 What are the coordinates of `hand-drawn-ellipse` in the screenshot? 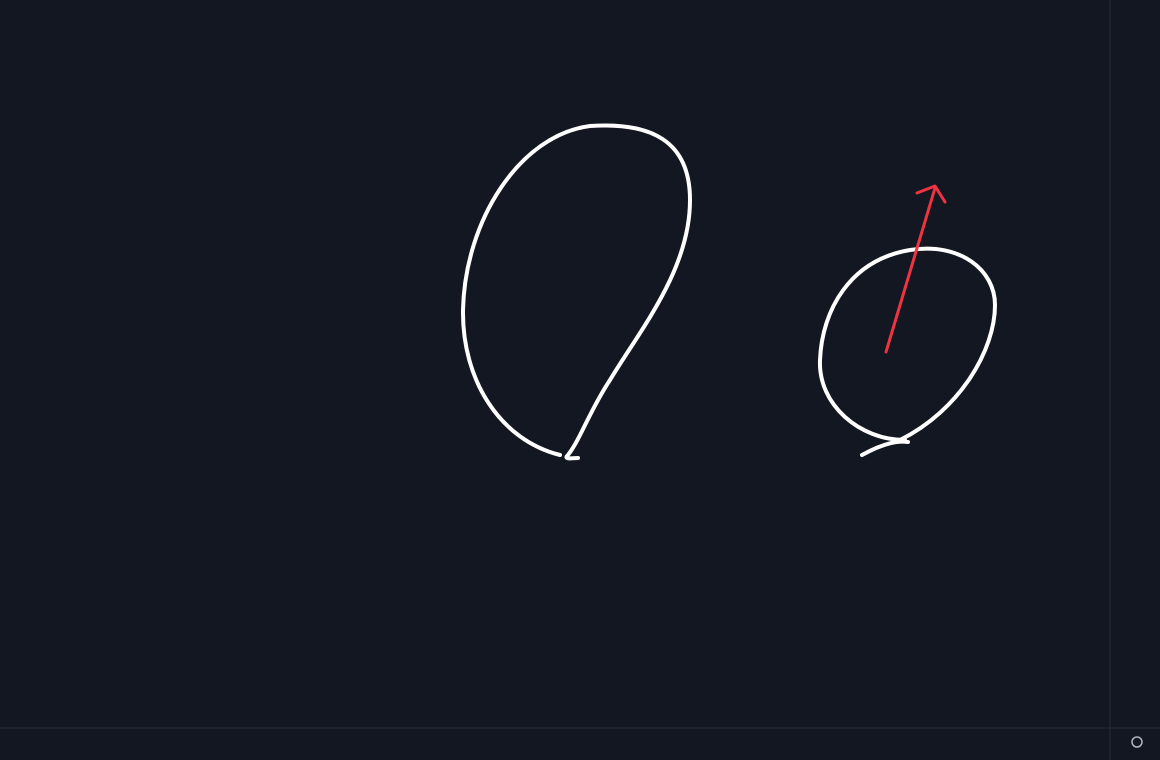 It's located at (576, 292).